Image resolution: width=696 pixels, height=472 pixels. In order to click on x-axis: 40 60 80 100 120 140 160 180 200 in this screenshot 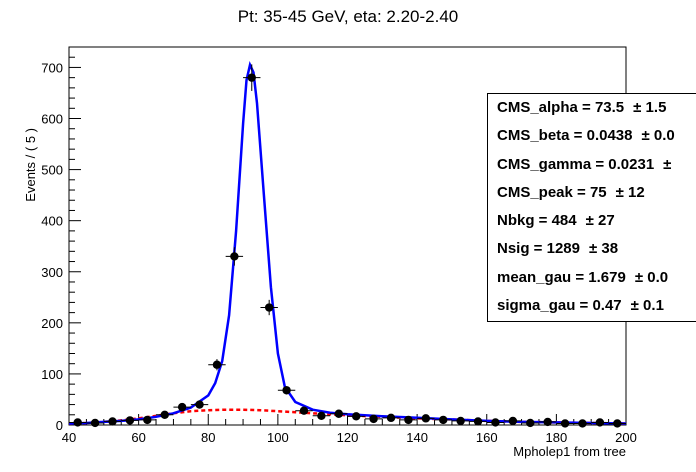, I will do `click(349, 429)`.